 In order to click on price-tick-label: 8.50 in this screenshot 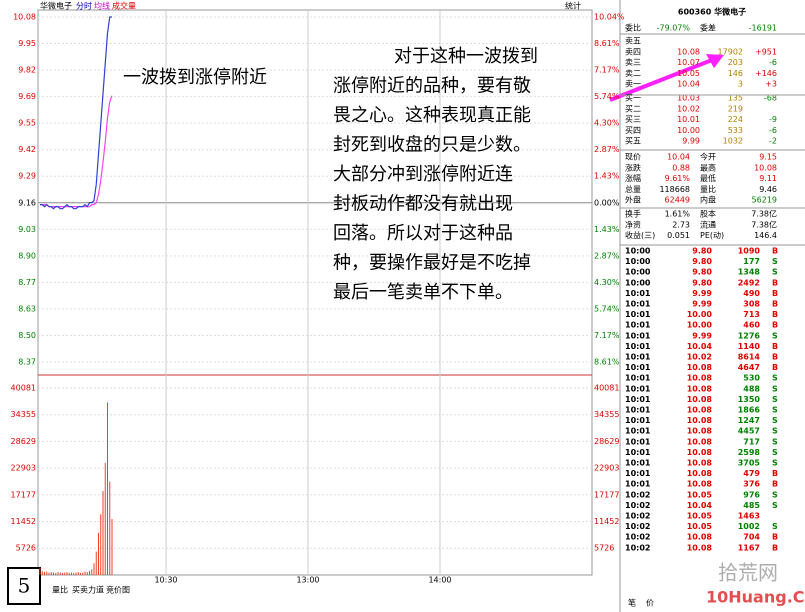, I will do `click(27, 335)`.